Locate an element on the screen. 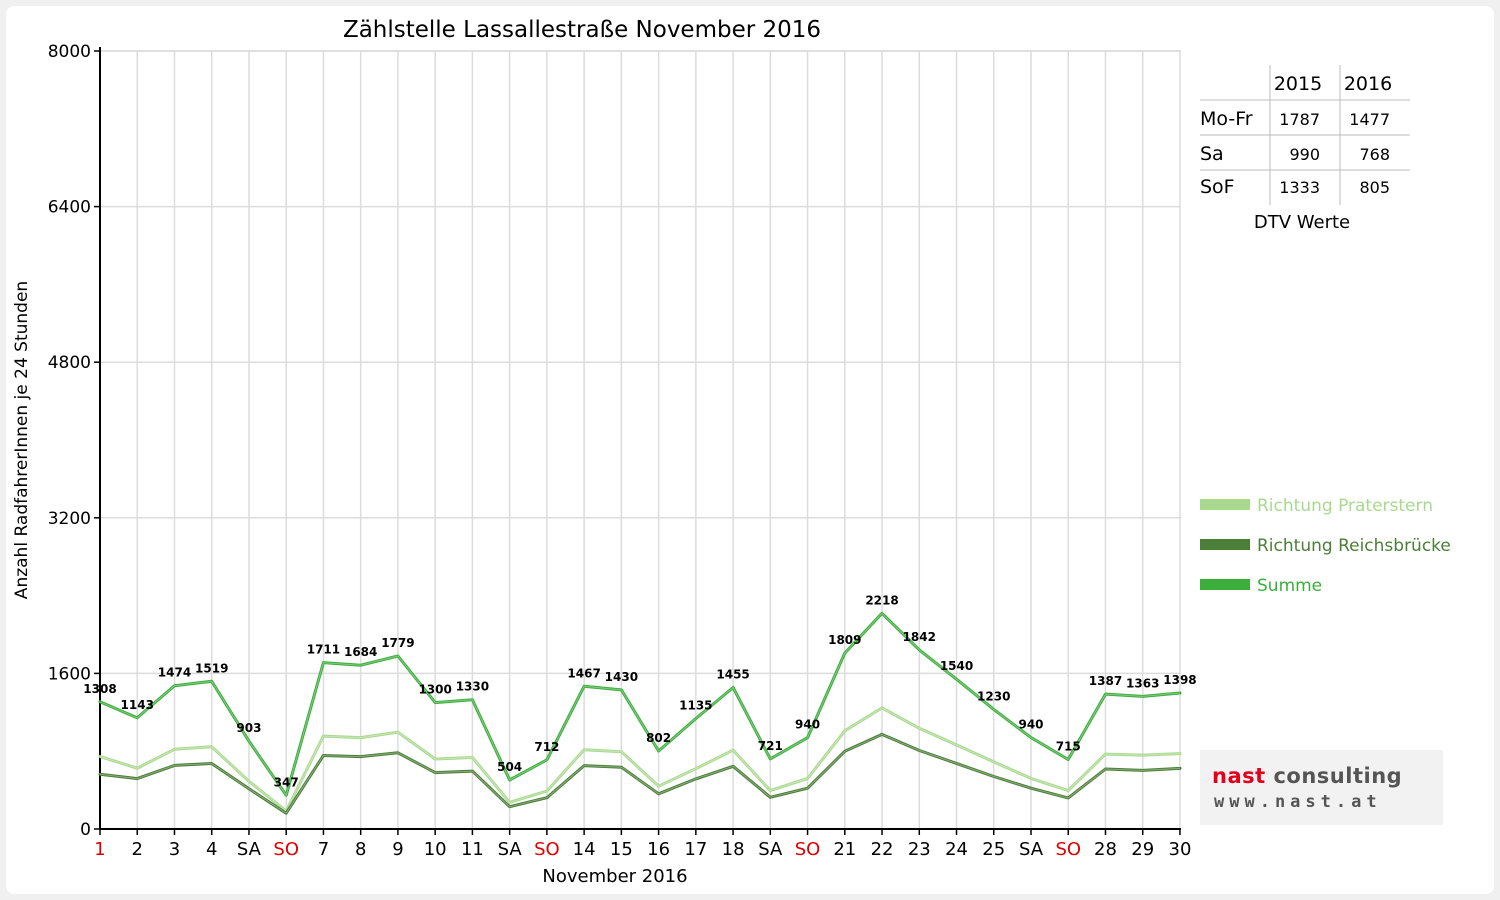 The width and height of the screenshot is (1500, 900). dtv-value: 1477 is located at coordinates (1369, 119).